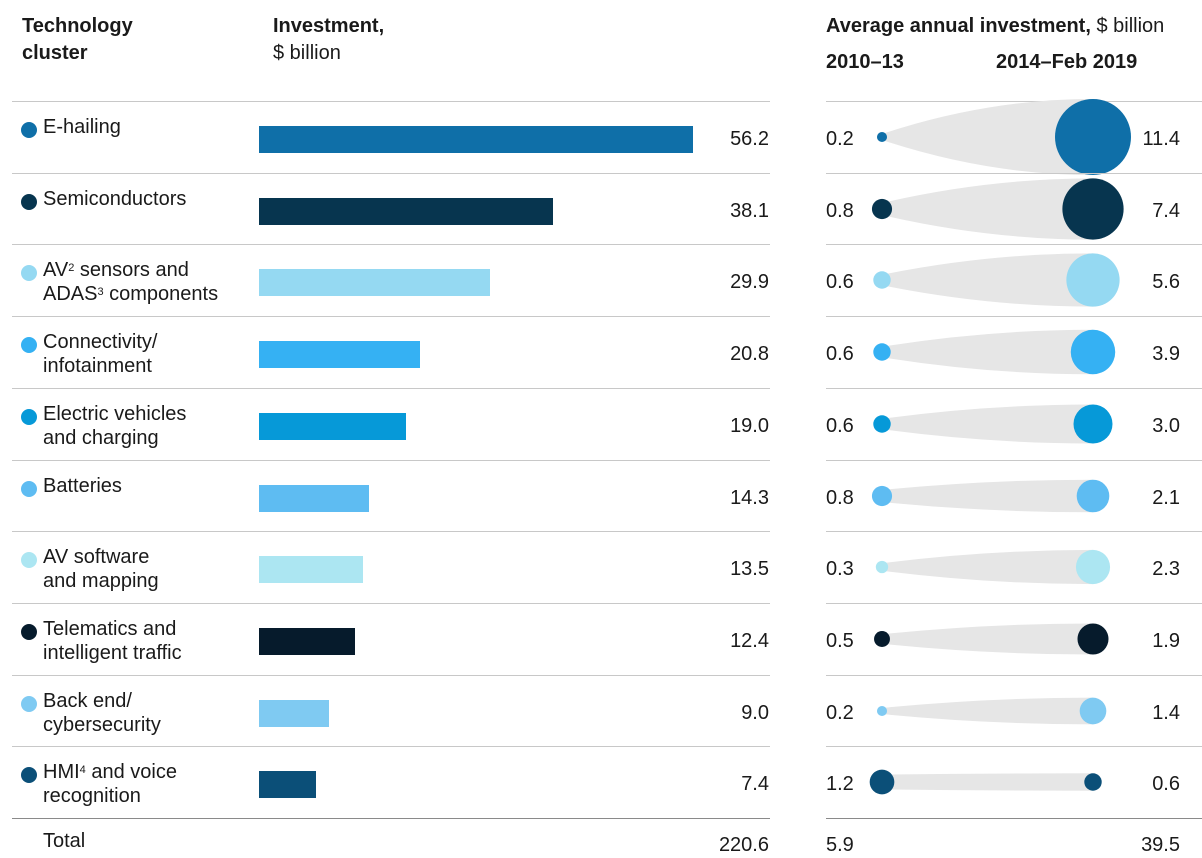 This screenshot has width=1202, height=858. Describe the element at coordinates (749, 425) in the screenshot. I see `investment-value: 19.0` at that location.